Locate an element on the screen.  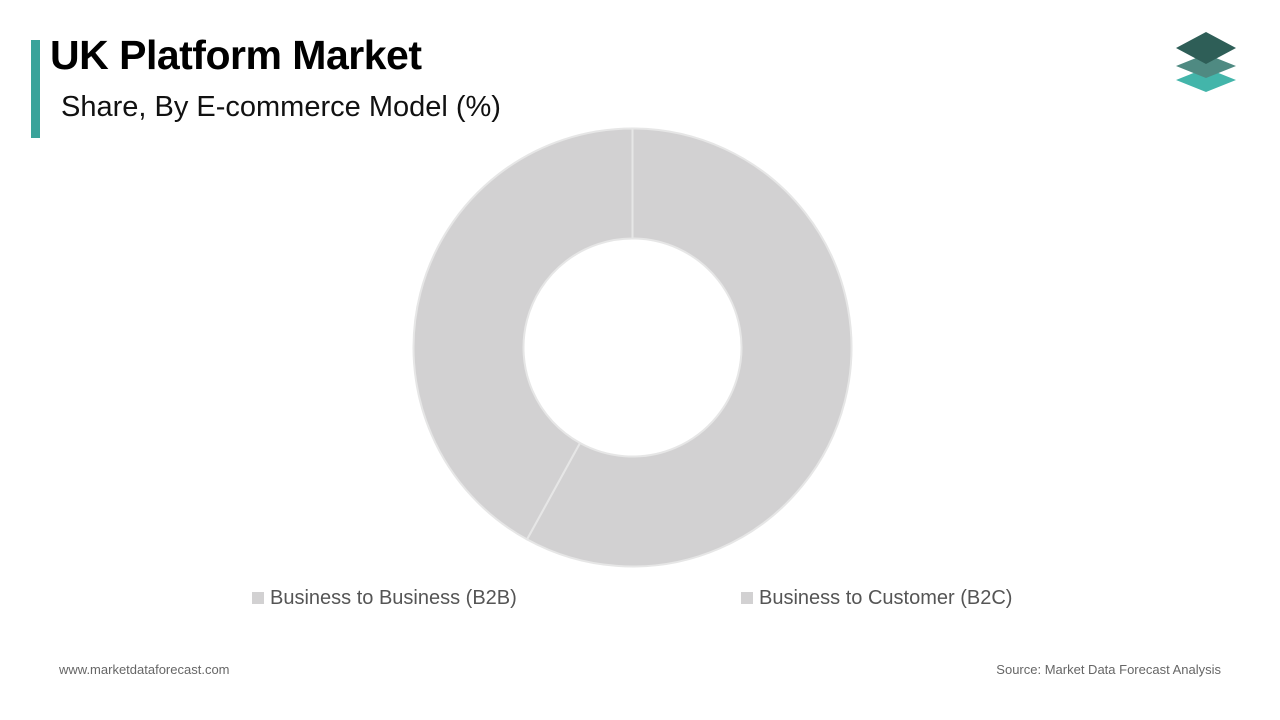
legend-swatch-b2b is located at coordinates (258, 598).